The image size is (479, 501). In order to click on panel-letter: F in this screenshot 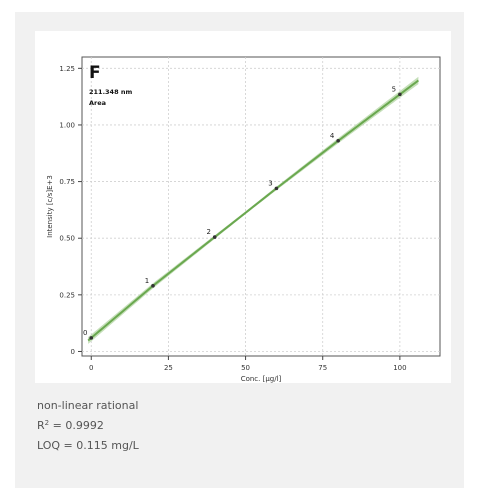, I will do `click(95, 73)`.